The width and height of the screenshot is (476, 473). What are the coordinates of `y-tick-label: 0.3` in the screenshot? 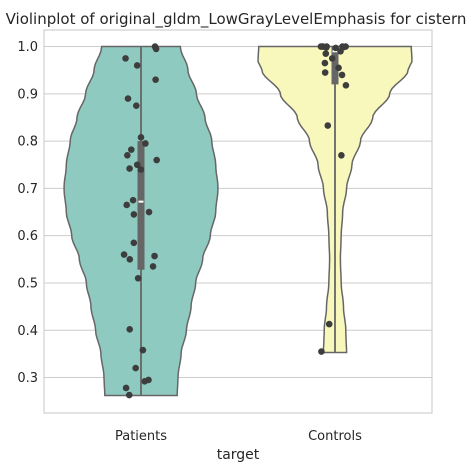 It's located at (27, 378).